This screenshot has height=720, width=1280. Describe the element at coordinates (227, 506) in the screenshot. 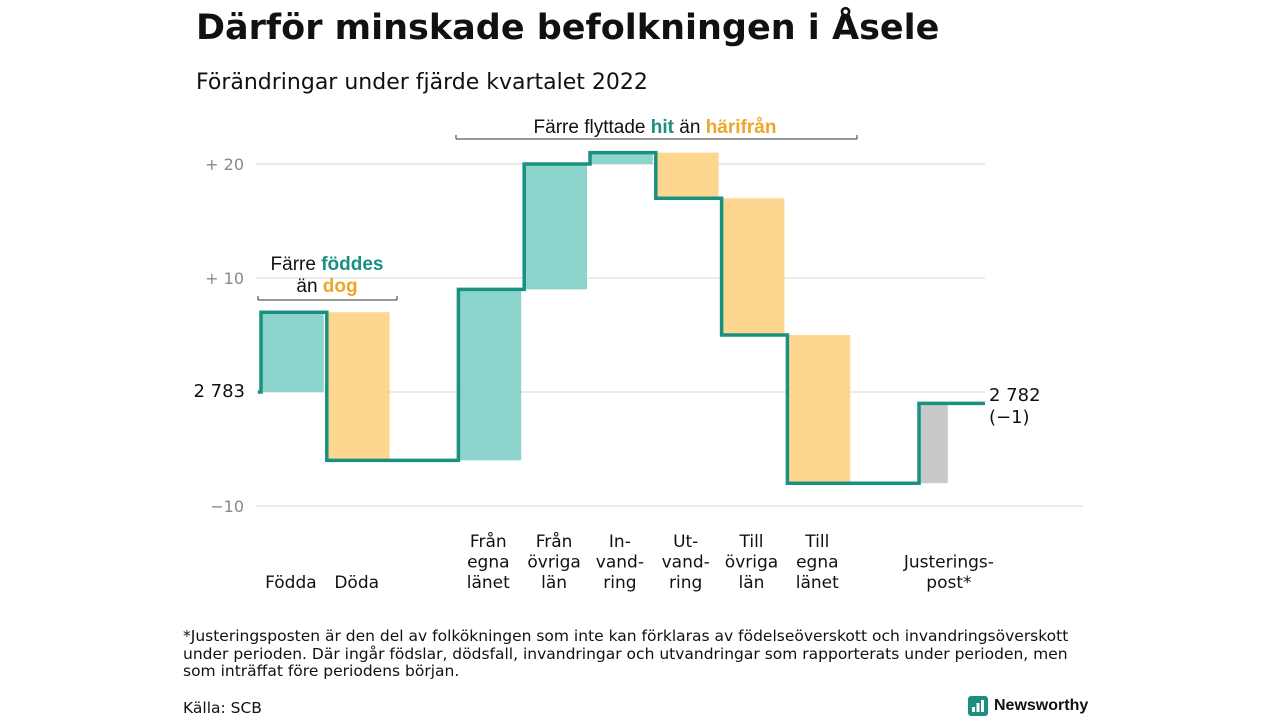

I see `y-tick-label: −10` at that location.